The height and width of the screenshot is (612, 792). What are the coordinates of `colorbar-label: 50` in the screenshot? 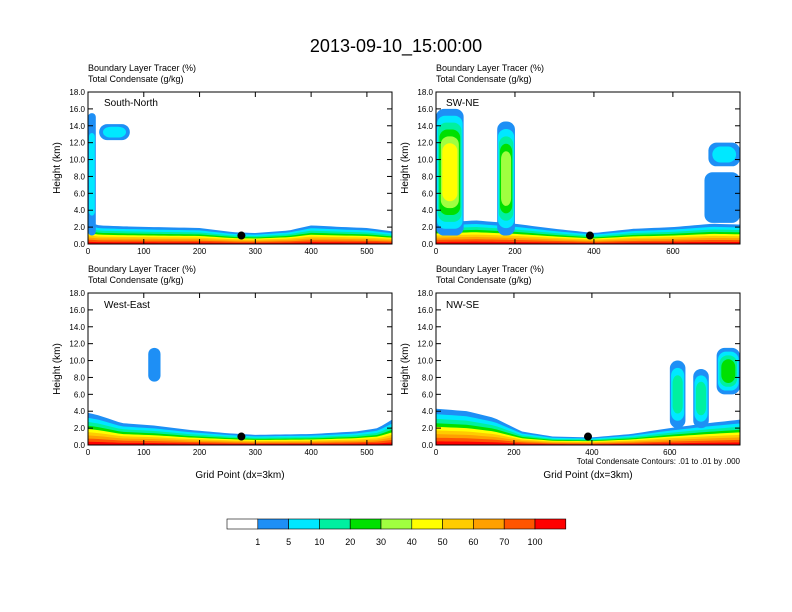 It's located at (443, 542).